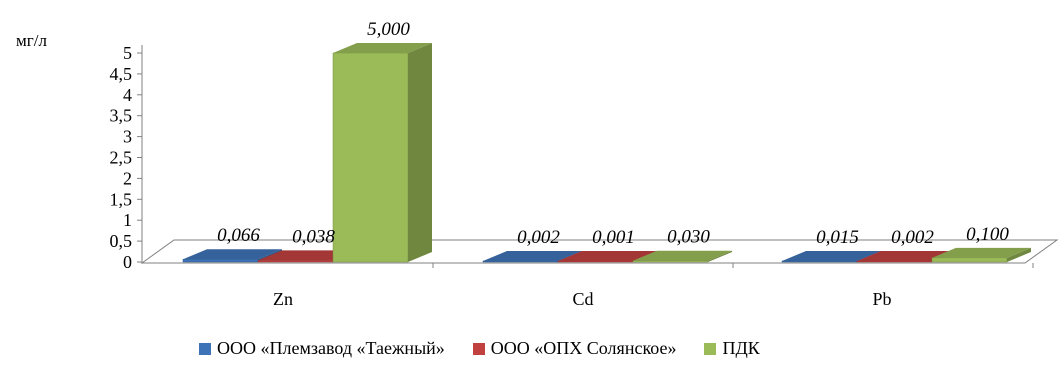  What do you see at coordinates (987, 234) in the screenshot?
I see `data-label: 0,100` at bounding box center [987, 234].